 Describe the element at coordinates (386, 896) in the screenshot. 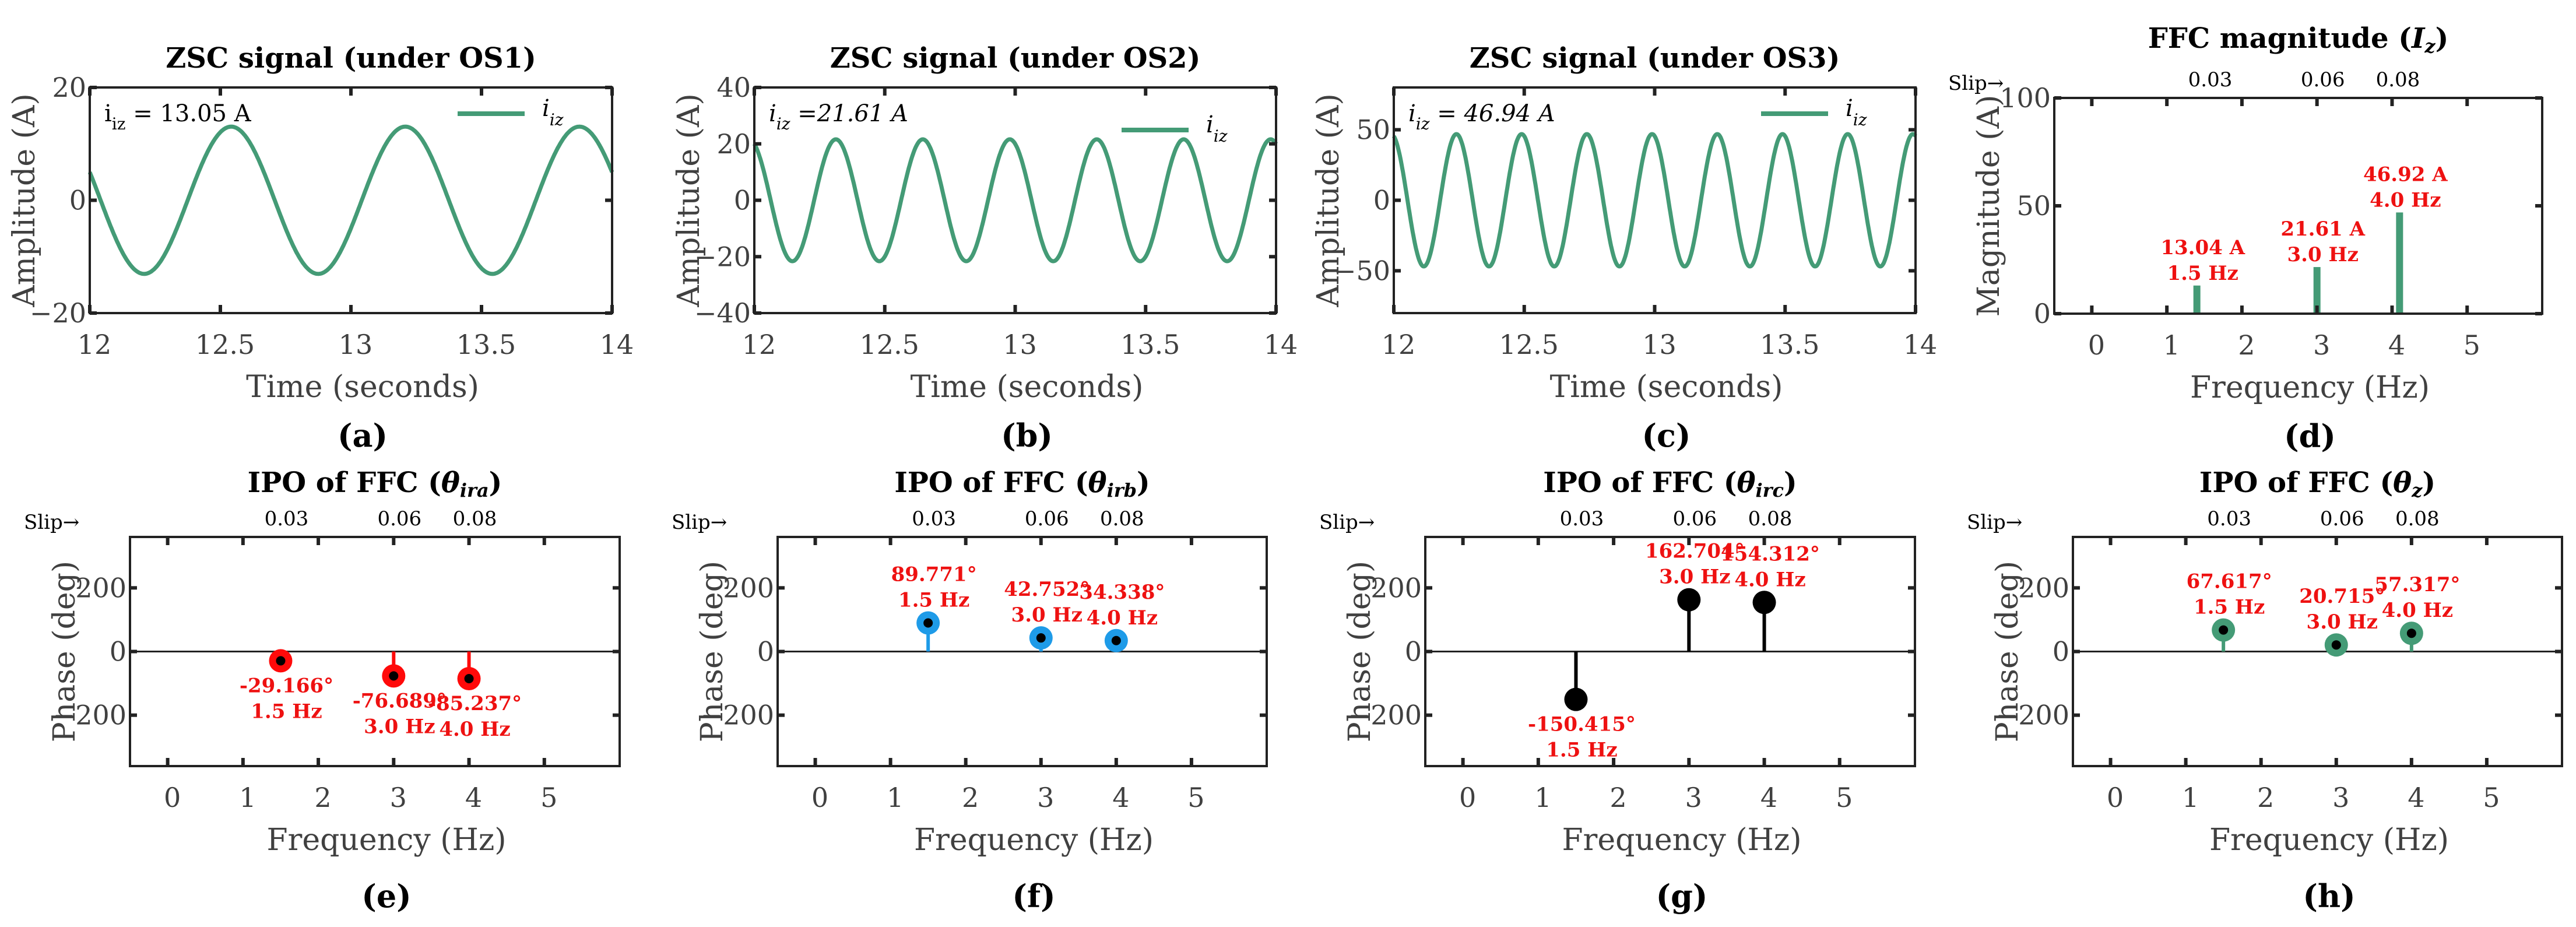

I see `panel-label: (e)` at that location.